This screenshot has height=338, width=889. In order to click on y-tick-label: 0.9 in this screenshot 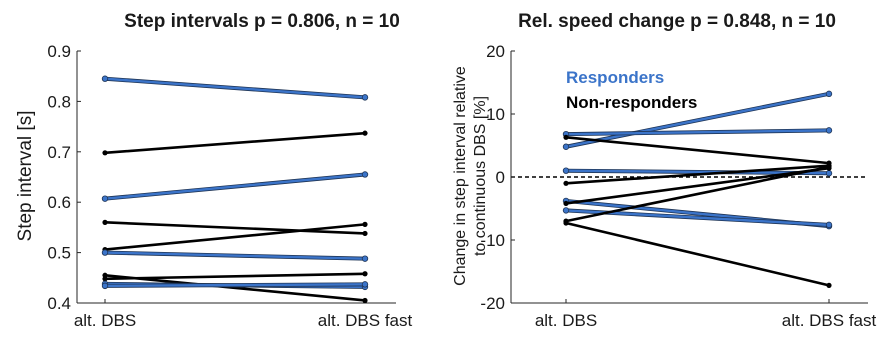, I will do `click(59, 51)`.